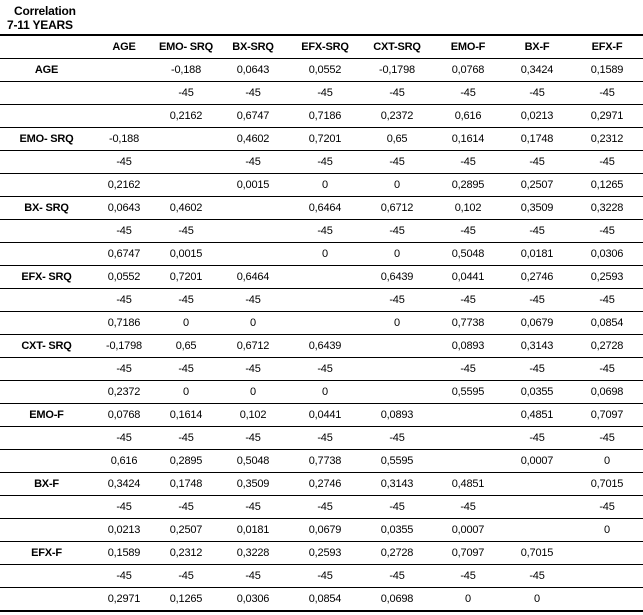 Image resolution: width=643 pixels, height=615 pixels. What do you see at coordinates (607, 116) in the screenshot?
I see `p-value-cell: 0,2971` at bounding box center [607, 116].